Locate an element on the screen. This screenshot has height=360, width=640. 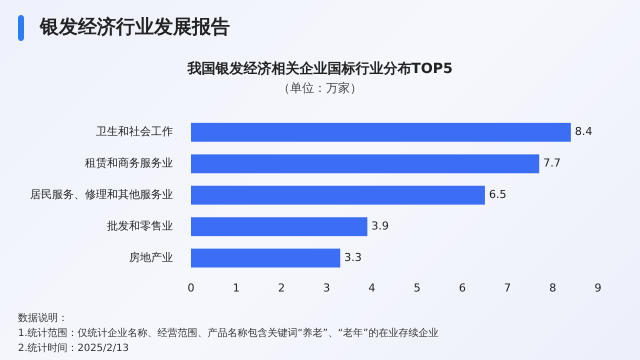
x-tick-label: 8 is located at coordinates (552, 287).